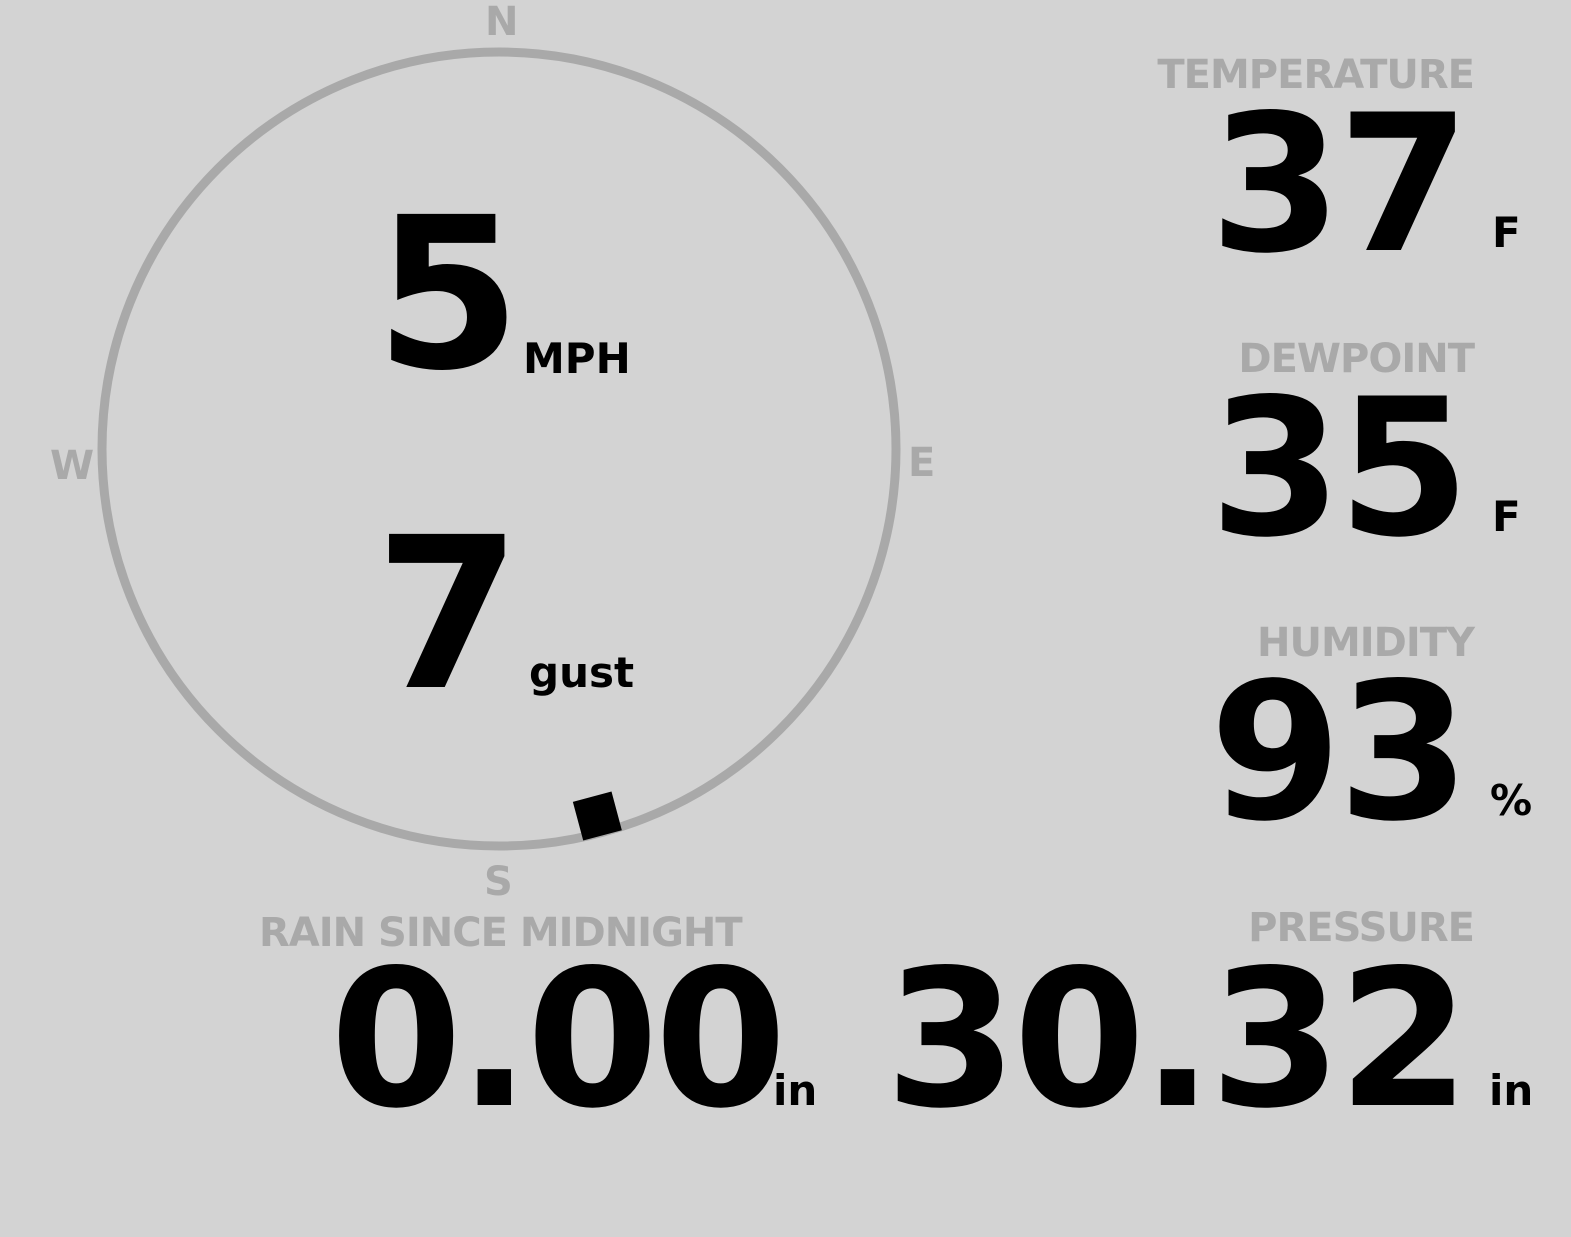  Describe the element at coordinates (448, 294) in the screenshot. I see `wind-speed-value: 5` at that location.